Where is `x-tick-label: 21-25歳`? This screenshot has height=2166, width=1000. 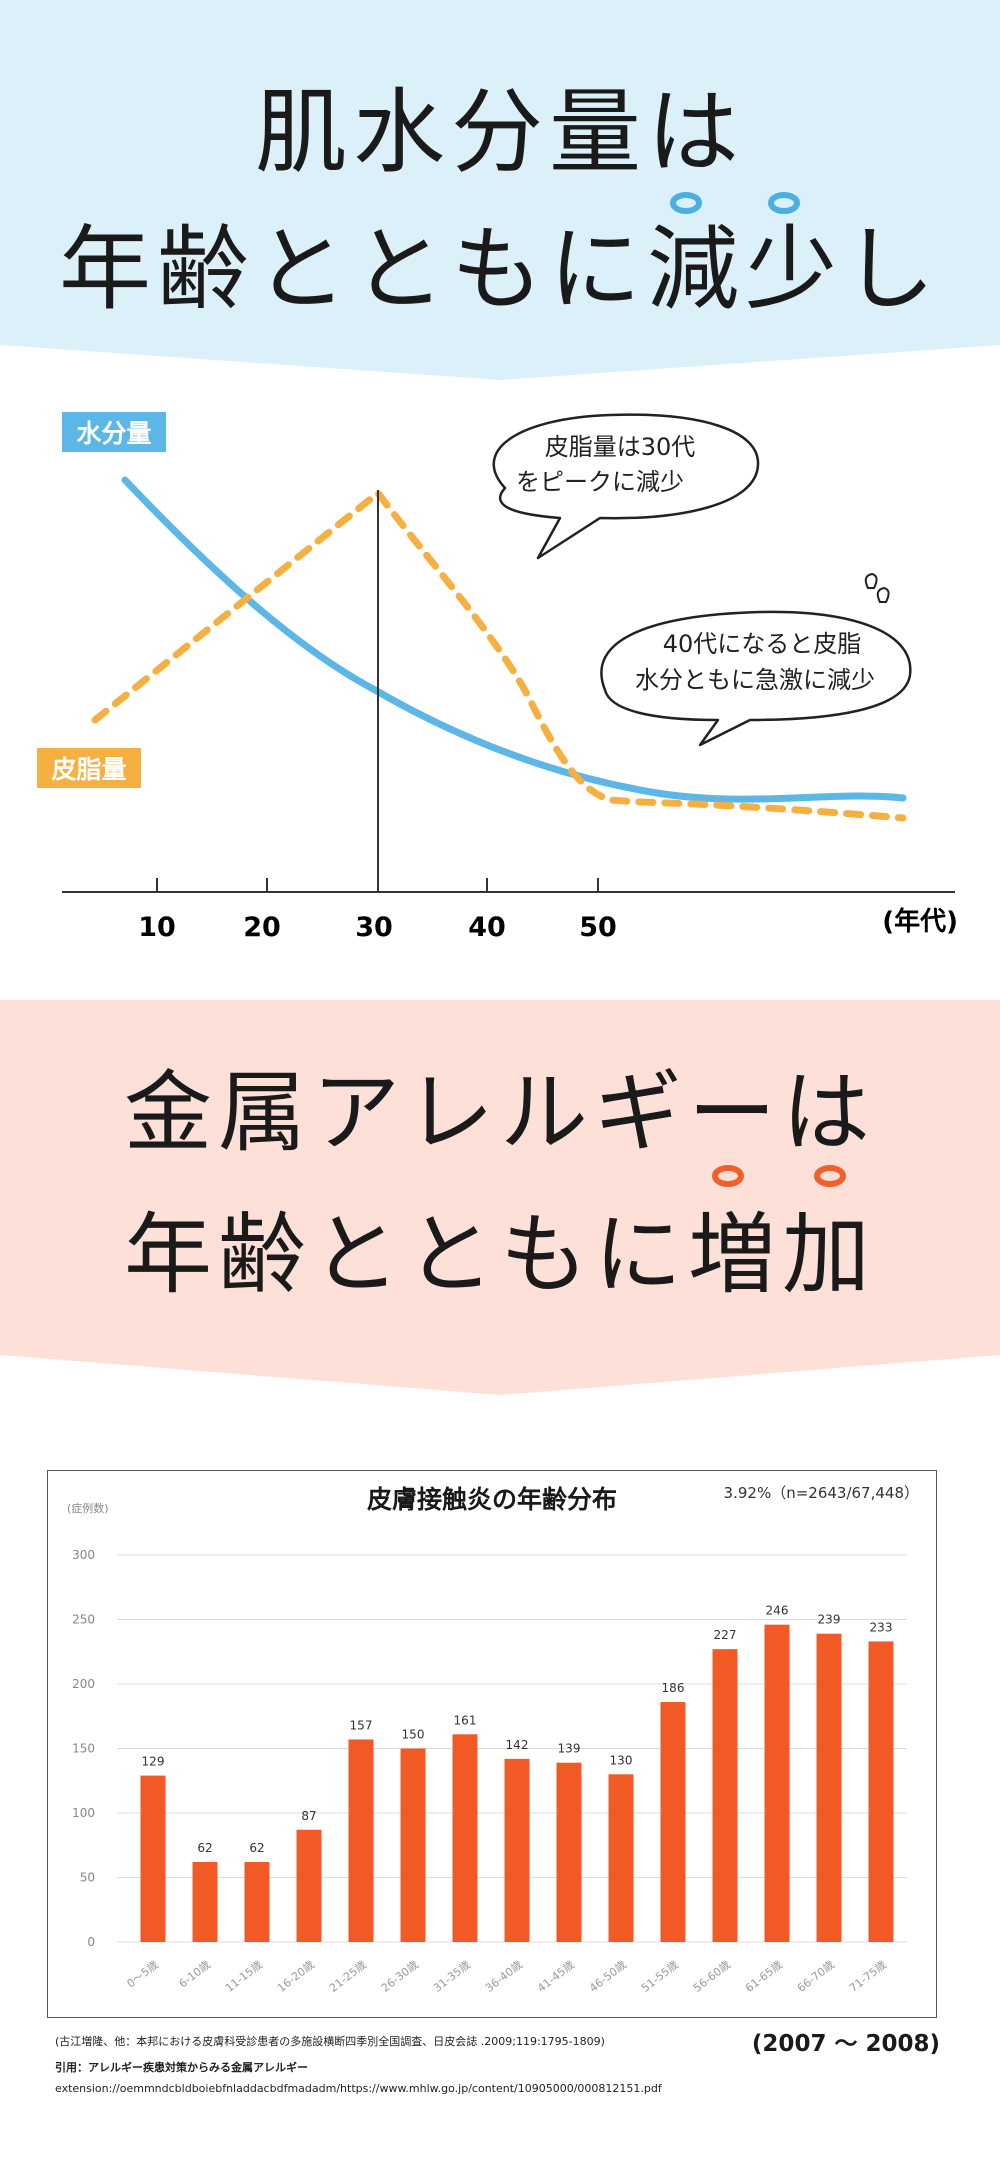
x-tick-label: 21-25歳 is located at coordinates (348, 1976).